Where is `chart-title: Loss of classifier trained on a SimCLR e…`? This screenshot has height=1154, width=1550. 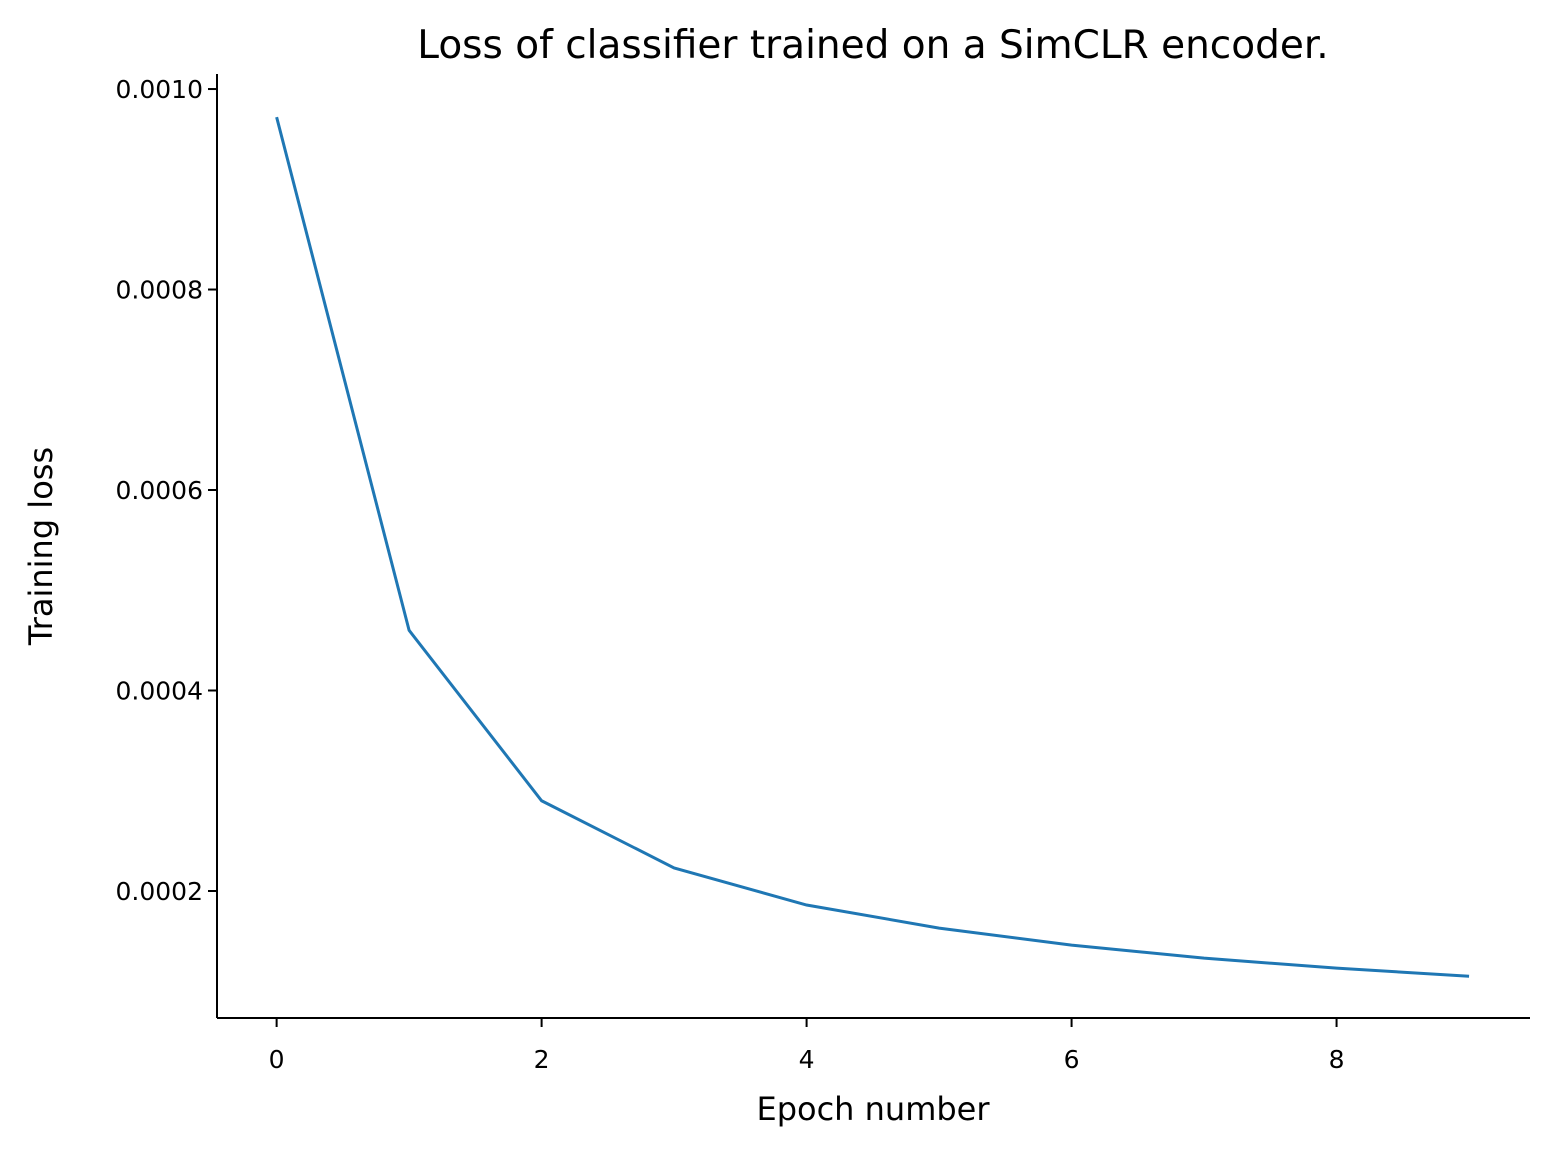
chart-title: Loss of classifier trained on a SimCLR e… is located at coordinates (872, 45).